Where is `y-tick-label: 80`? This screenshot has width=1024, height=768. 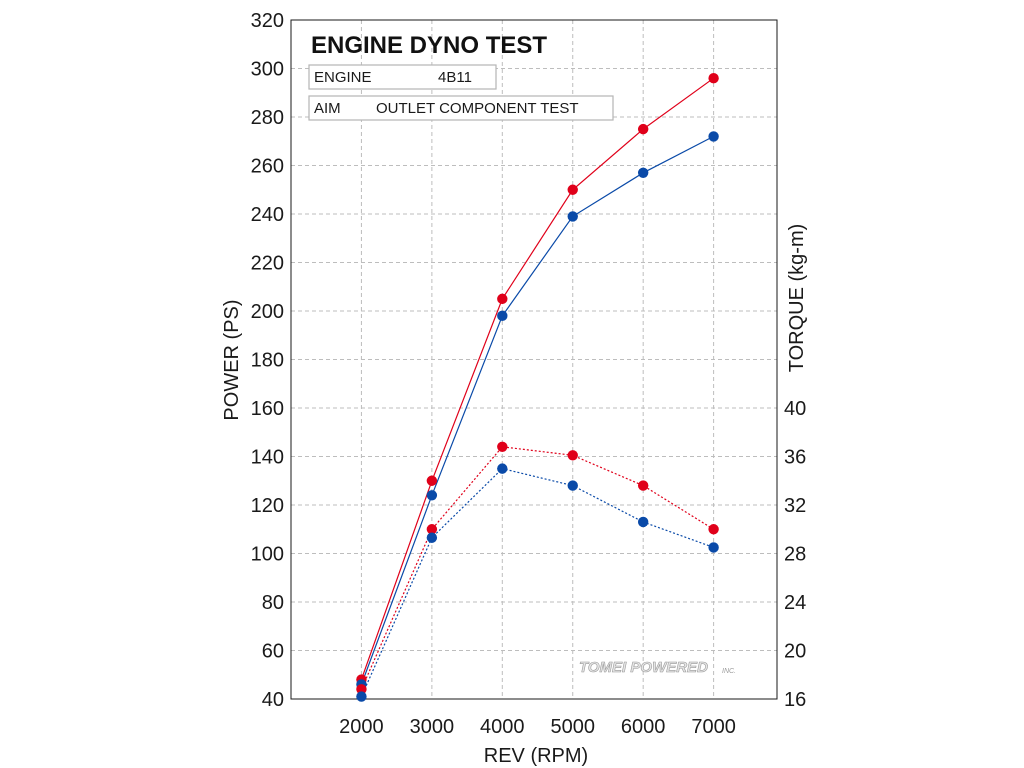 y-tick-label: 80 is located at coordinates (273, 603).